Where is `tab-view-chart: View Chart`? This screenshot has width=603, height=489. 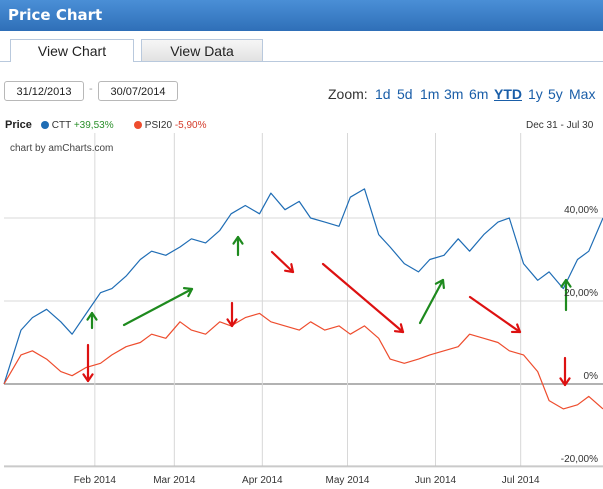 tab-view-chart: View Chart is located at coordinates (72, 50).